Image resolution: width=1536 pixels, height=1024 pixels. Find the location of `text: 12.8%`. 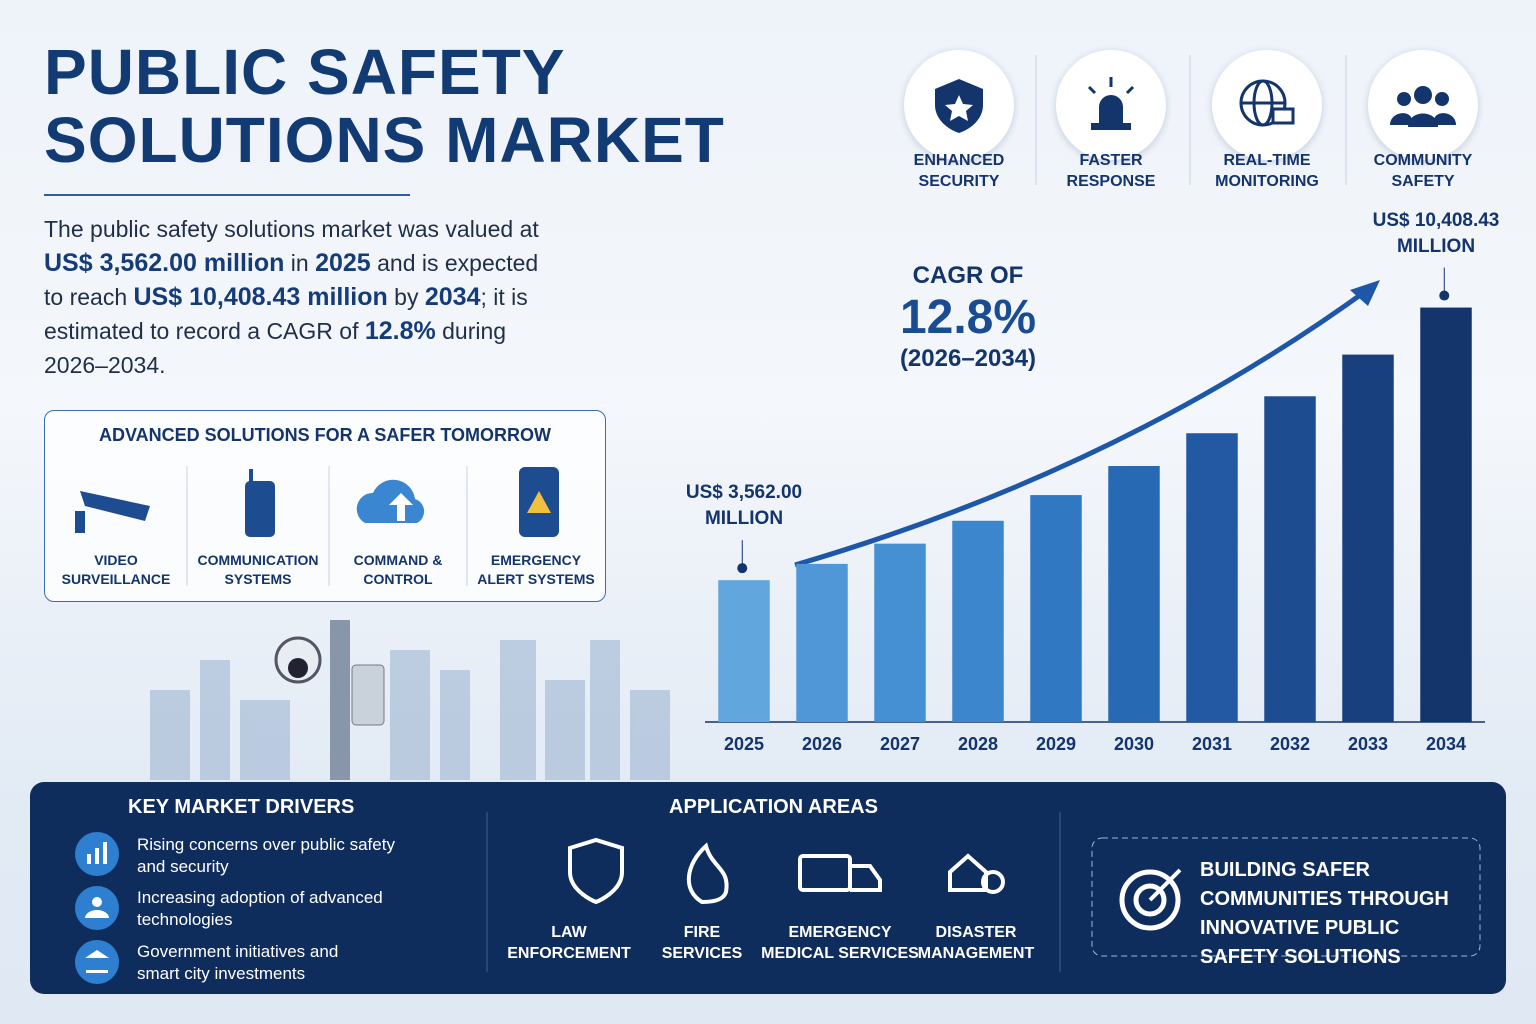

text: 12.8% is located at coordinates (400, 331).